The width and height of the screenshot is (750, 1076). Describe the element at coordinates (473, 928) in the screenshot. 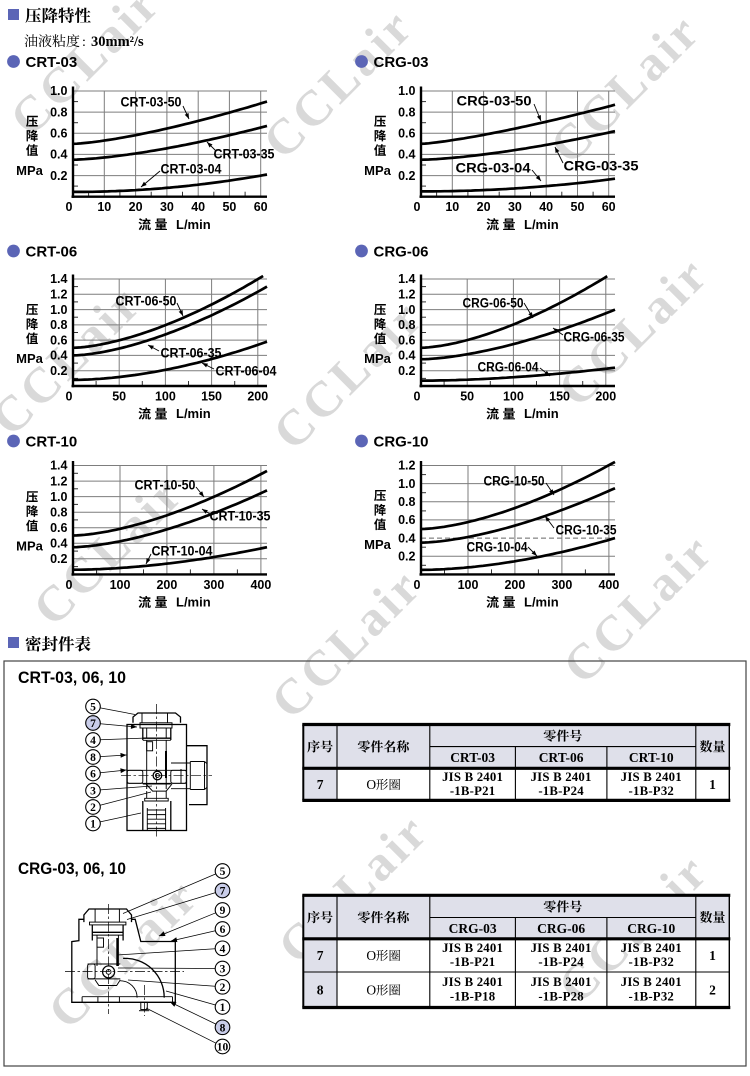

I see `svg-text: CRG-03` at that location.